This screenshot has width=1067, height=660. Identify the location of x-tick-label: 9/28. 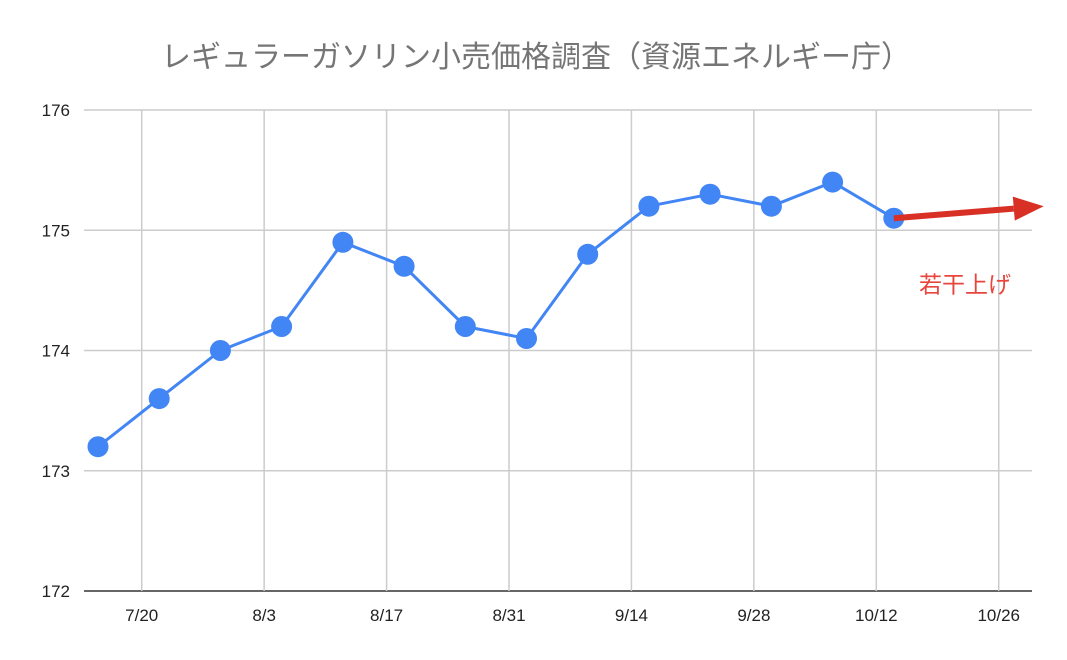
(753, 615).